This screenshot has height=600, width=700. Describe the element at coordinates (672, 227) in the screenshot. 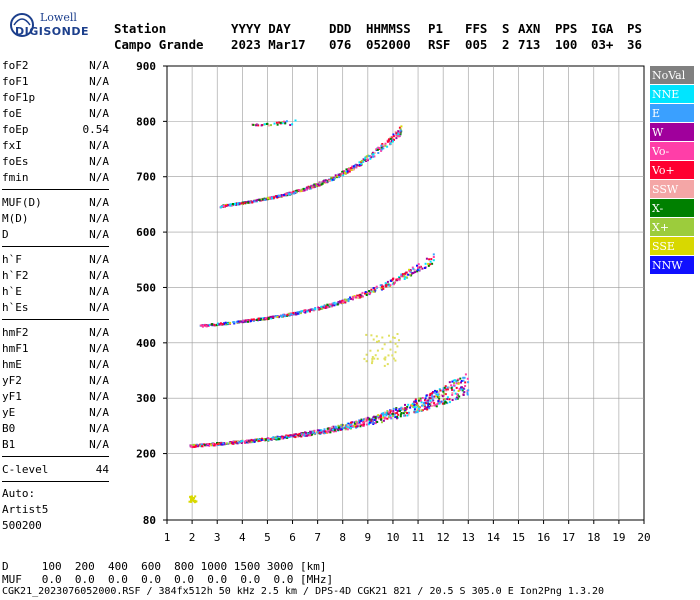

I see `legend-item-x-: X+` at that location.